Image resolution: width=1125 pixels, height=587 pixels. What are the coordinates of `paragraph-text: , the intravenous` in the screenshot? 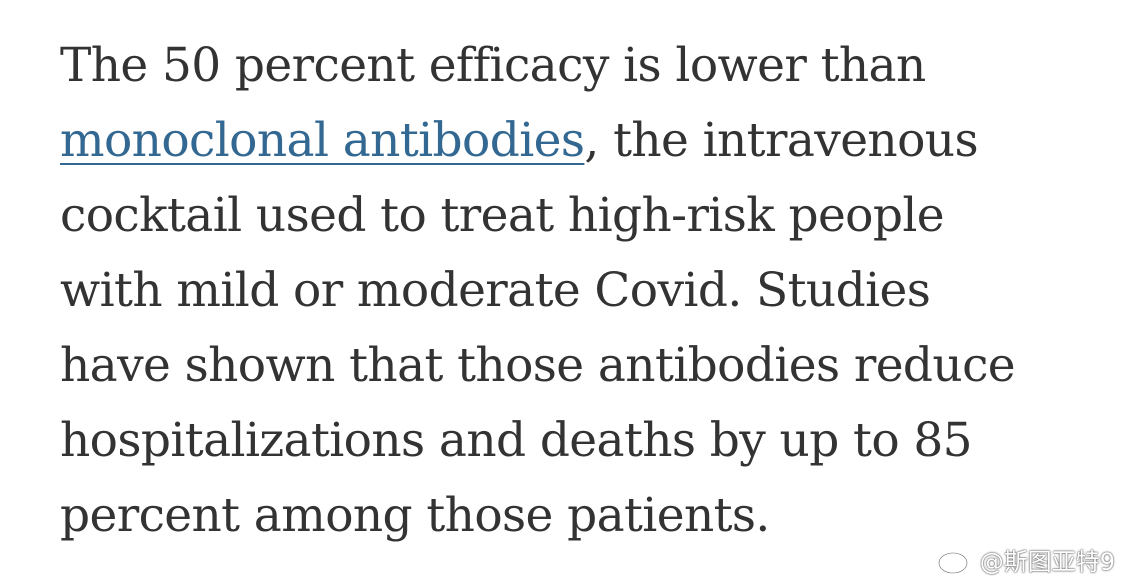 It's located at (781, 140).